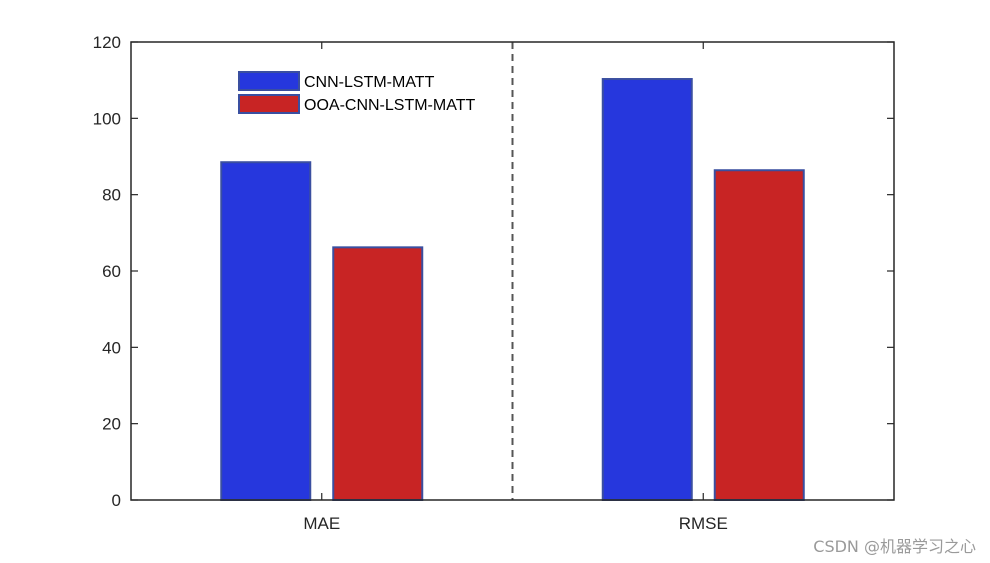  What do you see at coordinates (703, 523) in the screenshot?
I see `x-tick-label: RMSE` at bounding box center [703, 523].